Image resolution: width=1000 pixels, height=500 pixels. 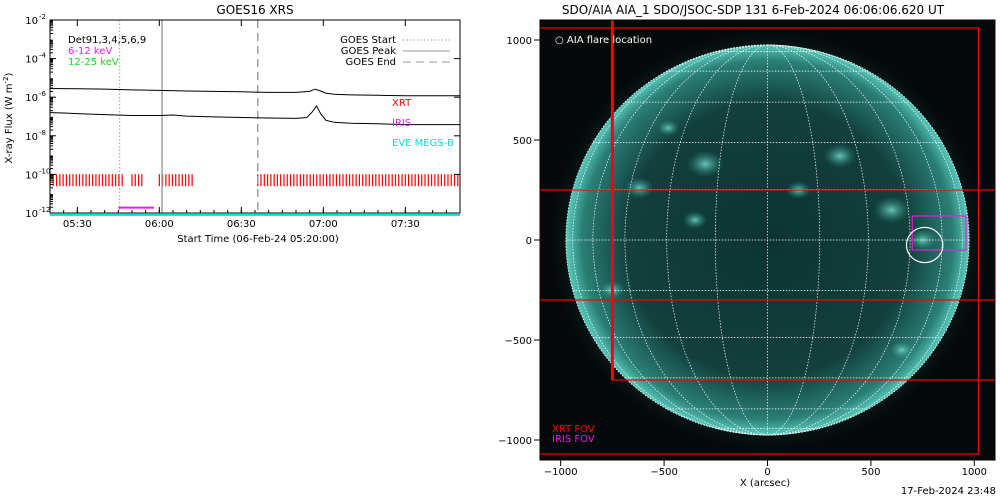 I want to click on goes-y-tick-exponent: -2, so click(x=42, y=17).